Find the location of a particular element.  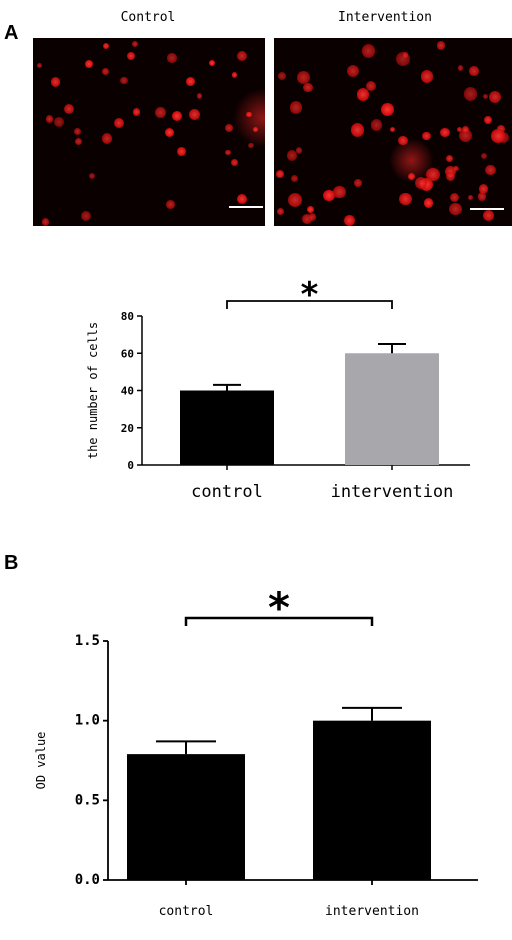

y-tick-label: 1.0 is located at coordinates (87, 721).